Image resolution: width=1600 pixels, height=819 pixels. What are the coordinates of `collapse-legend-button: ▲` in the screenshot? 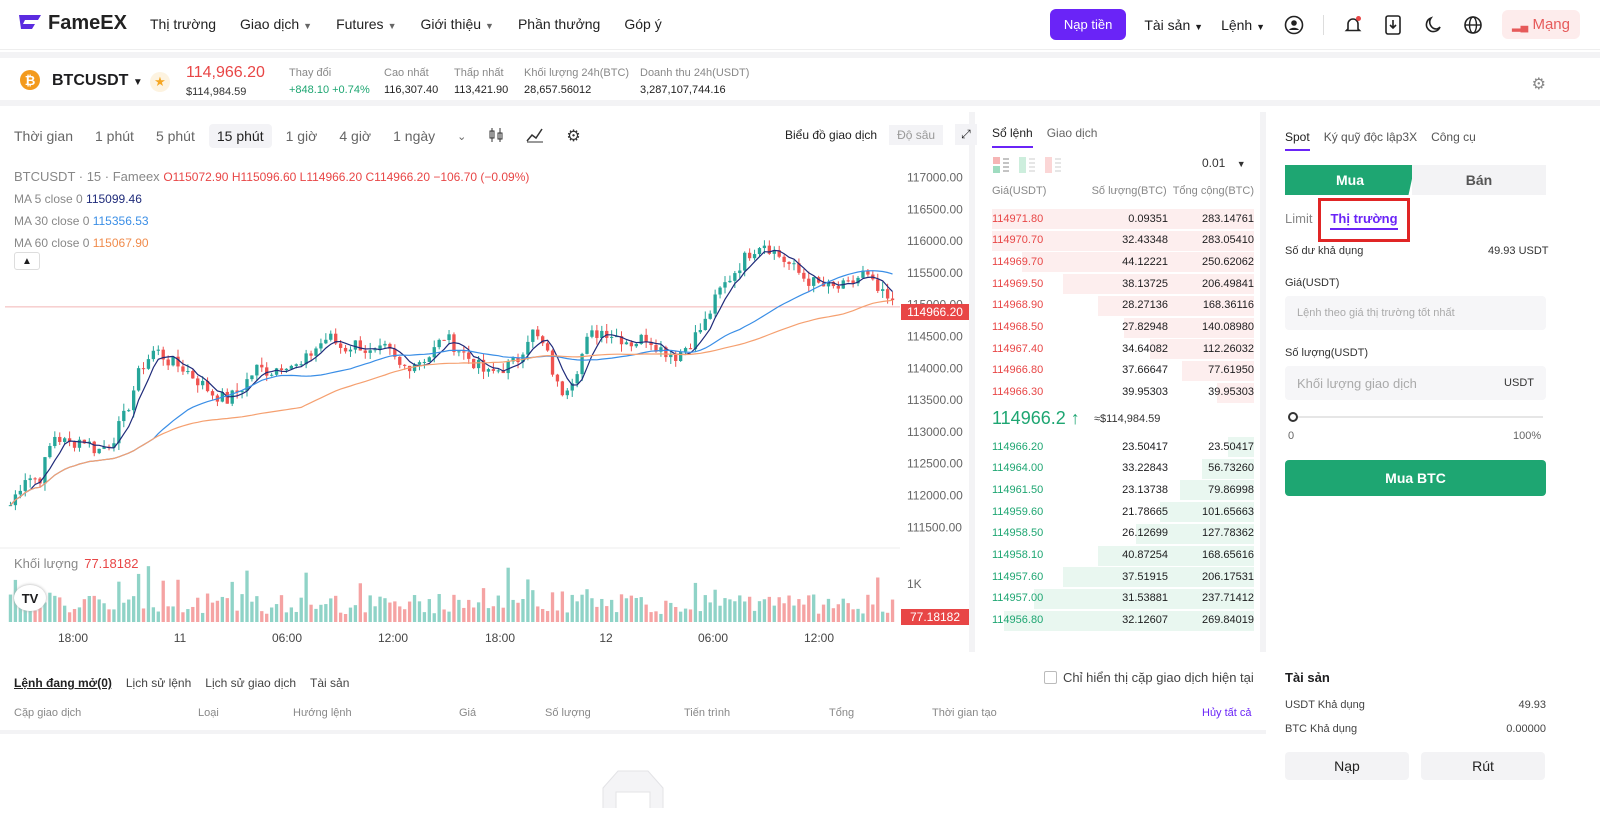 It's located at (27, 261).